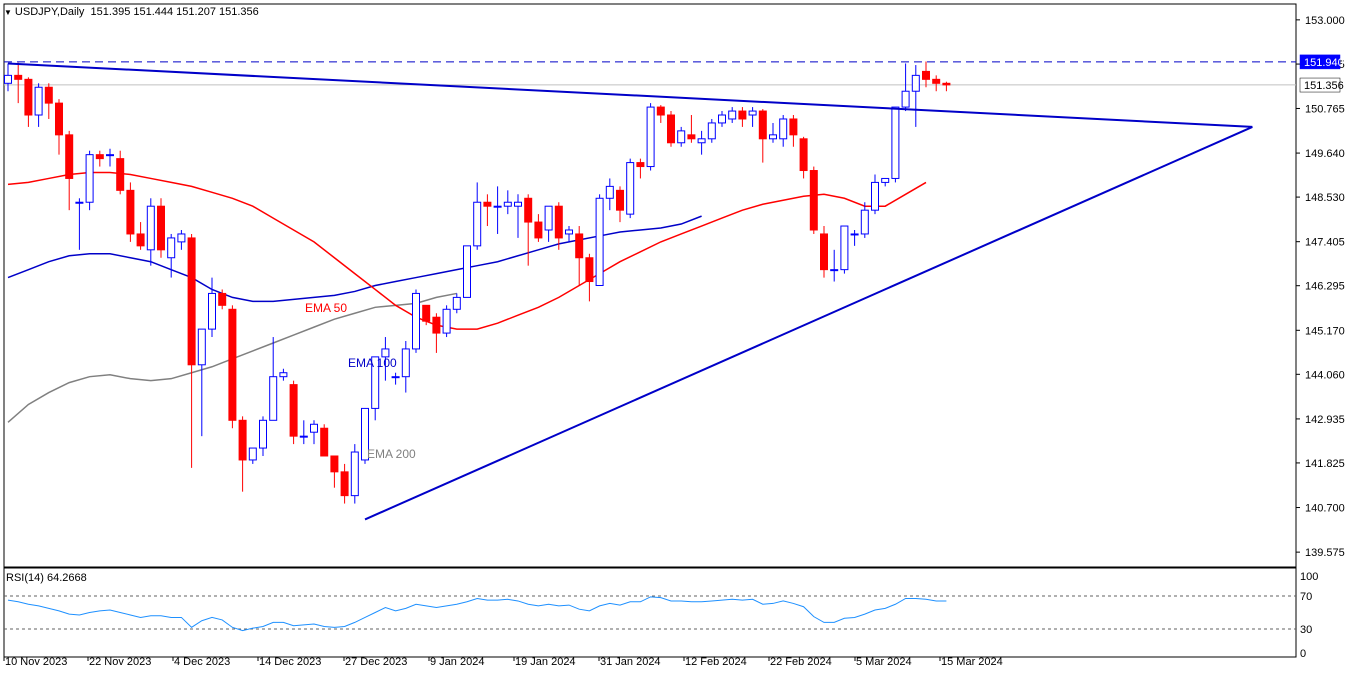  Describe the element at coordinates (1325, 109) in the screenshot. I see `price-tick-label: 150.765` at that location.